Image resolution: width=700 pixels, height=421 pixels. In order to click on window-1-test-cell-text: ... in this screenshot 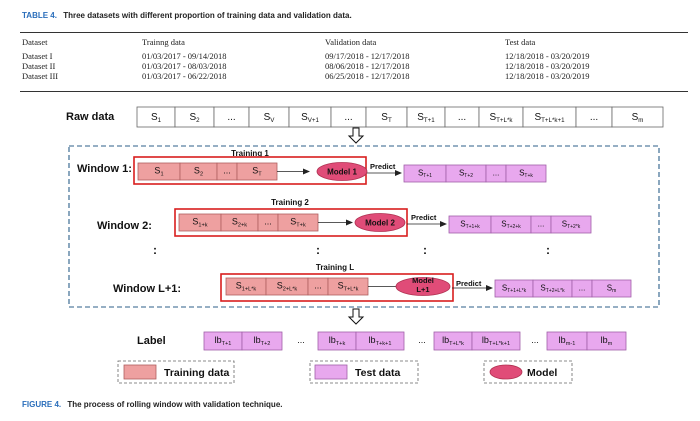, I will do `click(496, 173)`.